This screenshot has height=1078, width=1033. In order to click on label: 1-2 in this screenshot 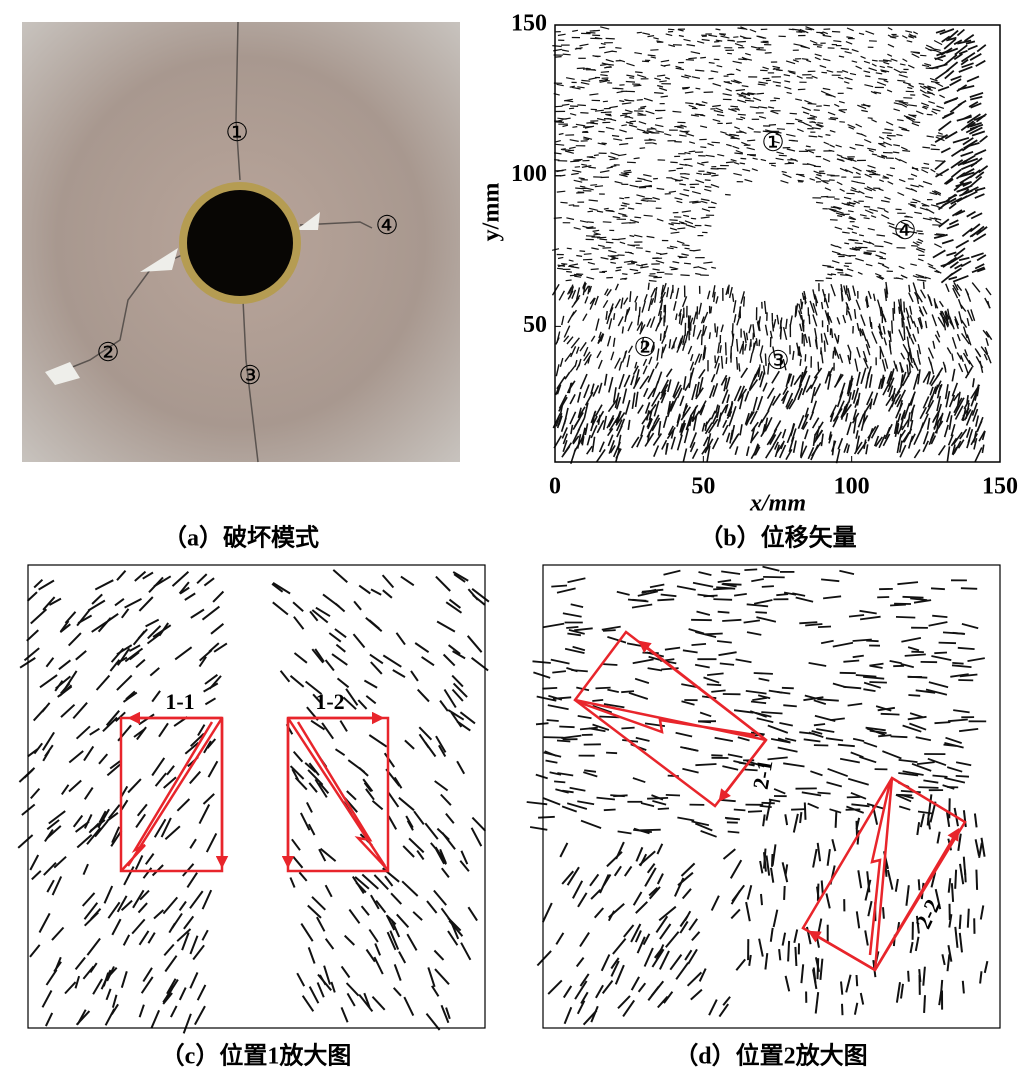, I will do `click(329, 701)`.